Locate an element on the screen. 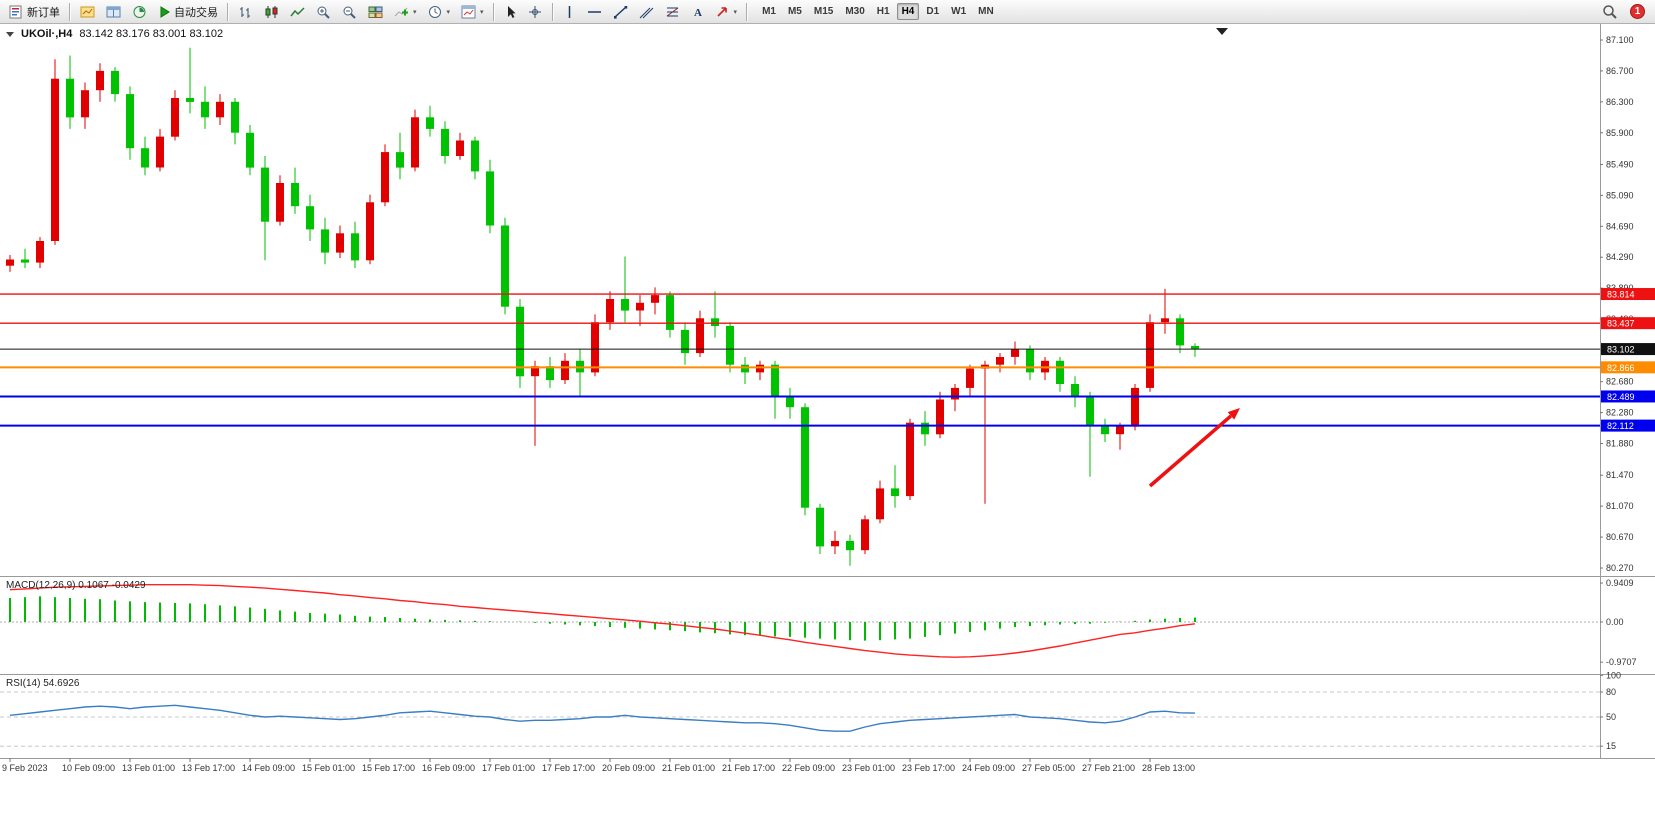 This screenshot has height=827, width=1655. timeframe-button-h4: H4 is located at coordinates (908, 11).